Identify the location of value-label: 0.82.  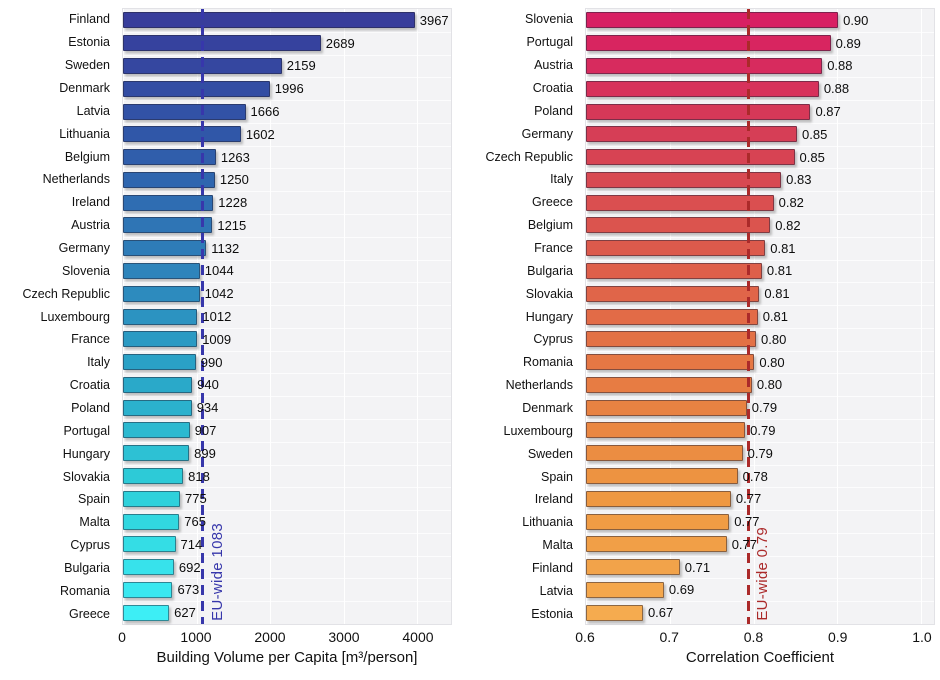
(791, 203).